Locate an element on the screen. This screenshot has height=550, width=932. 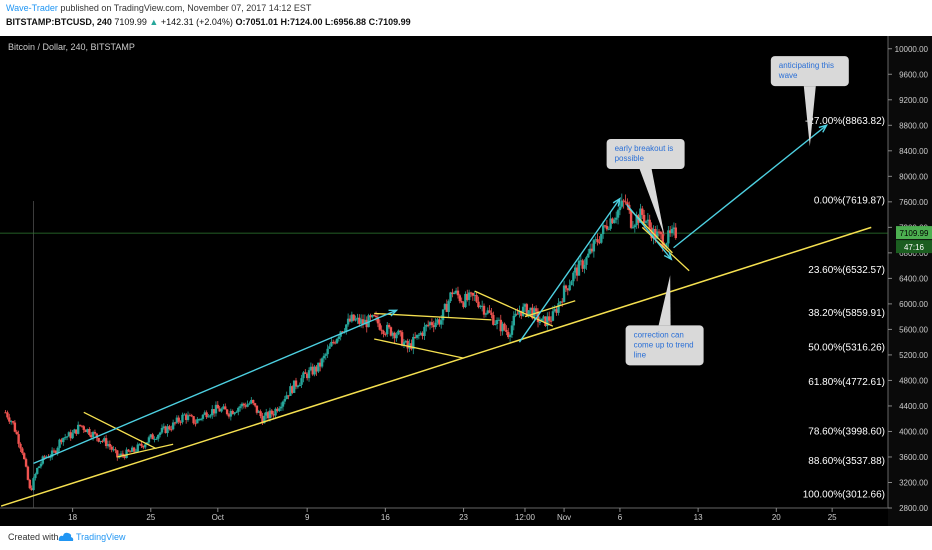
callout-tail is located at coordinates (652, 203).